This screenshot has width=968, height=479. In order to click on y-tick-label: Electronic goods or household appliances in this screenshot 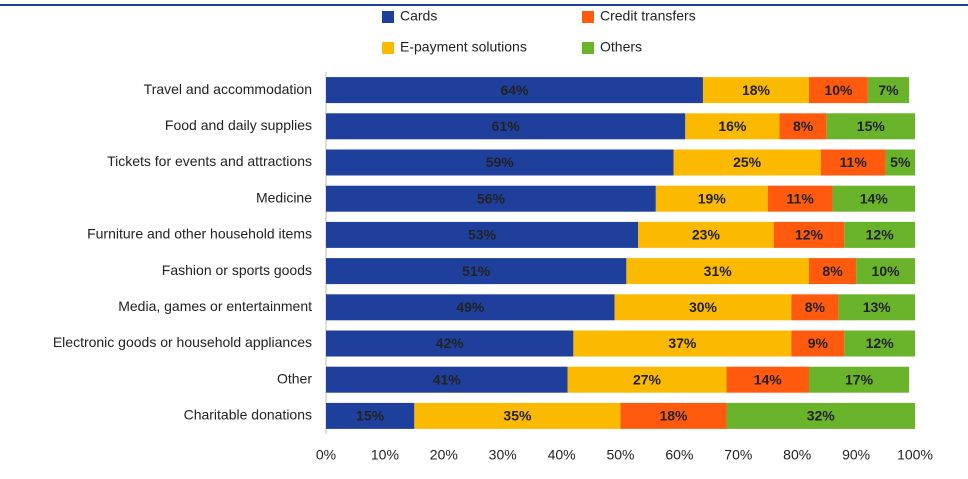, I will do `click(182, 342)`.